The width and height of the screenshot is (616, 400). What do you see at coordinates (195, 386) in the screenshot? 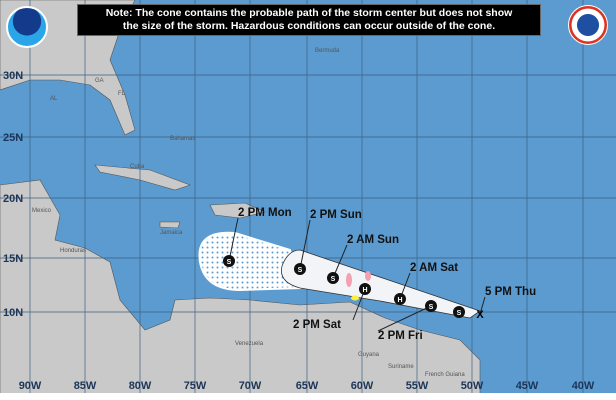
I see `longitude-label: 75W` at bounding box center [195, 386].